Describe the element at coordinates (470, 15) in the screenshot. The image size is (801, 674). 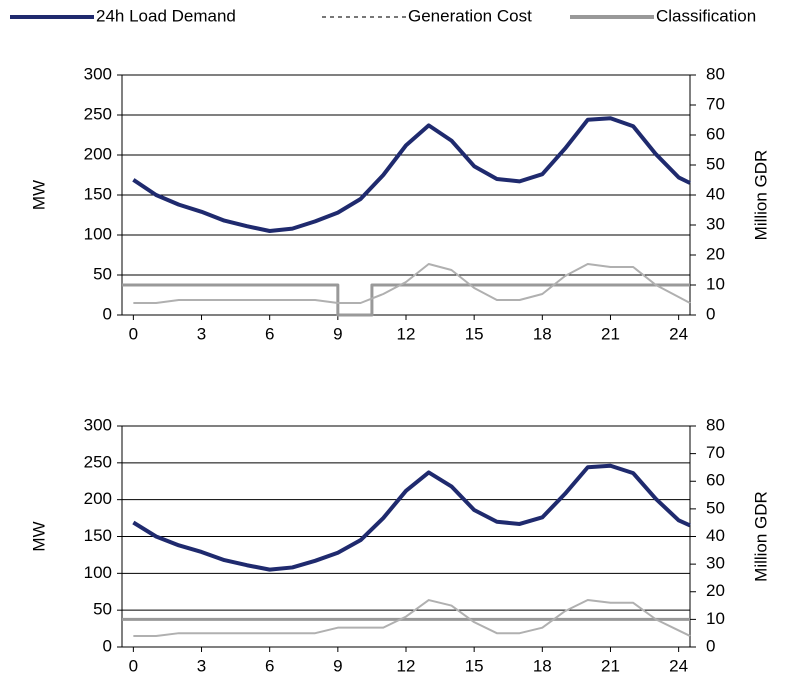
I see `legend-label: Generation Cost` at that location.